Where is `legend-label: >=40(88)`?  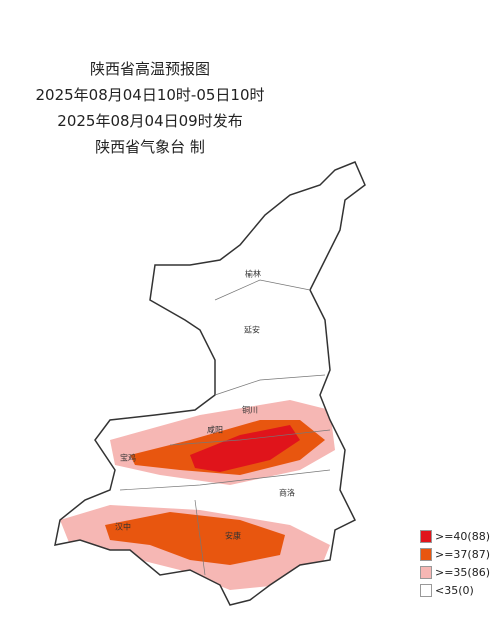
legend-label: >=40(88) is located at coordinates (463, 536).